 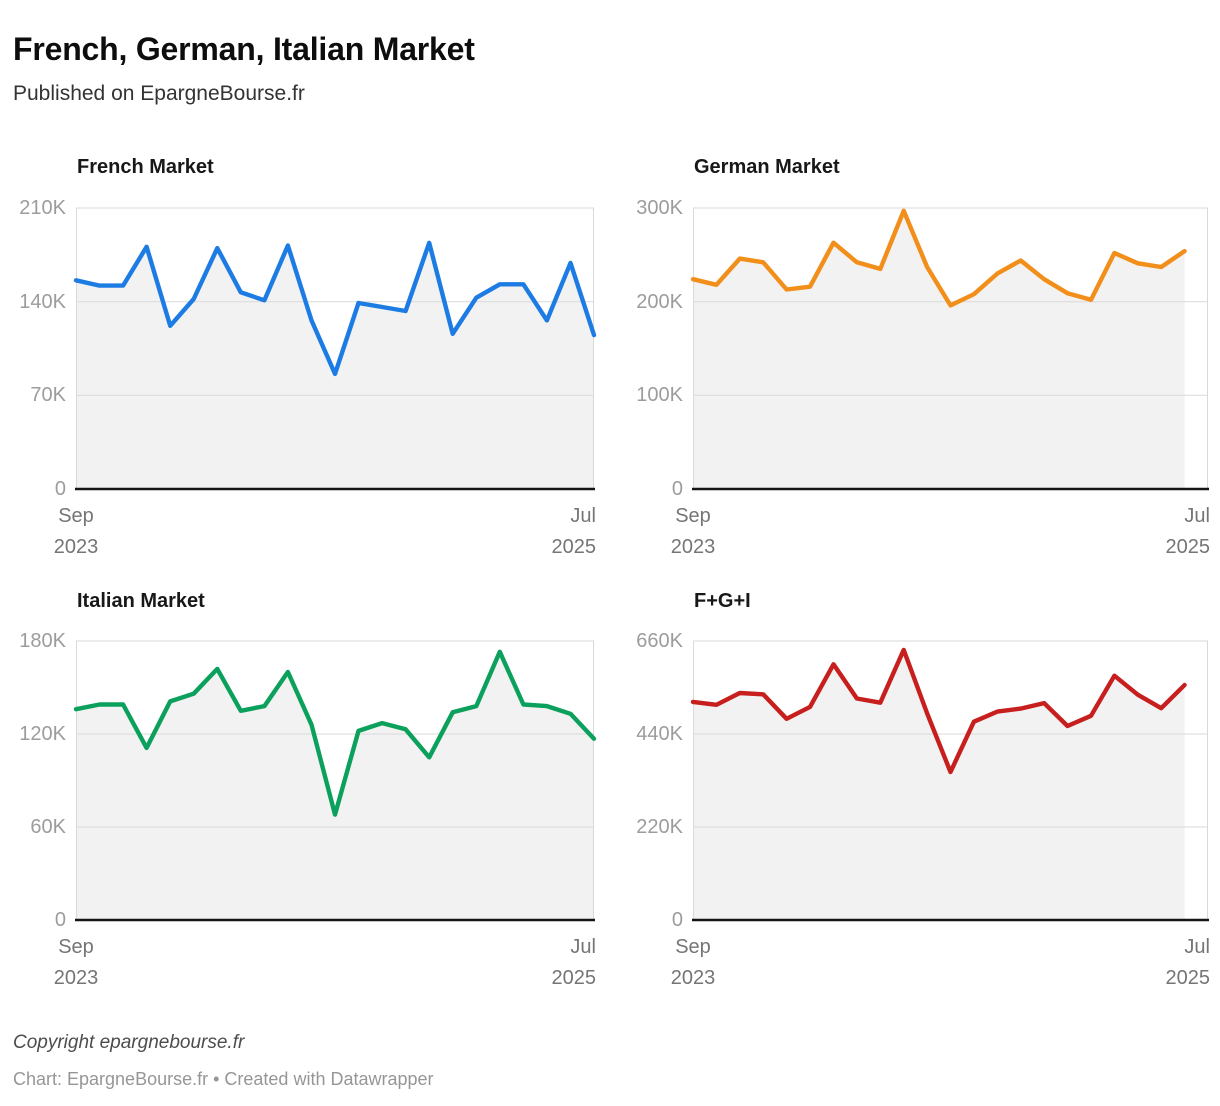 What do you see at coordinates (42, 641) in the screenshot?
I see `y-tick-label: 180K` at bounding box center [42, 641].